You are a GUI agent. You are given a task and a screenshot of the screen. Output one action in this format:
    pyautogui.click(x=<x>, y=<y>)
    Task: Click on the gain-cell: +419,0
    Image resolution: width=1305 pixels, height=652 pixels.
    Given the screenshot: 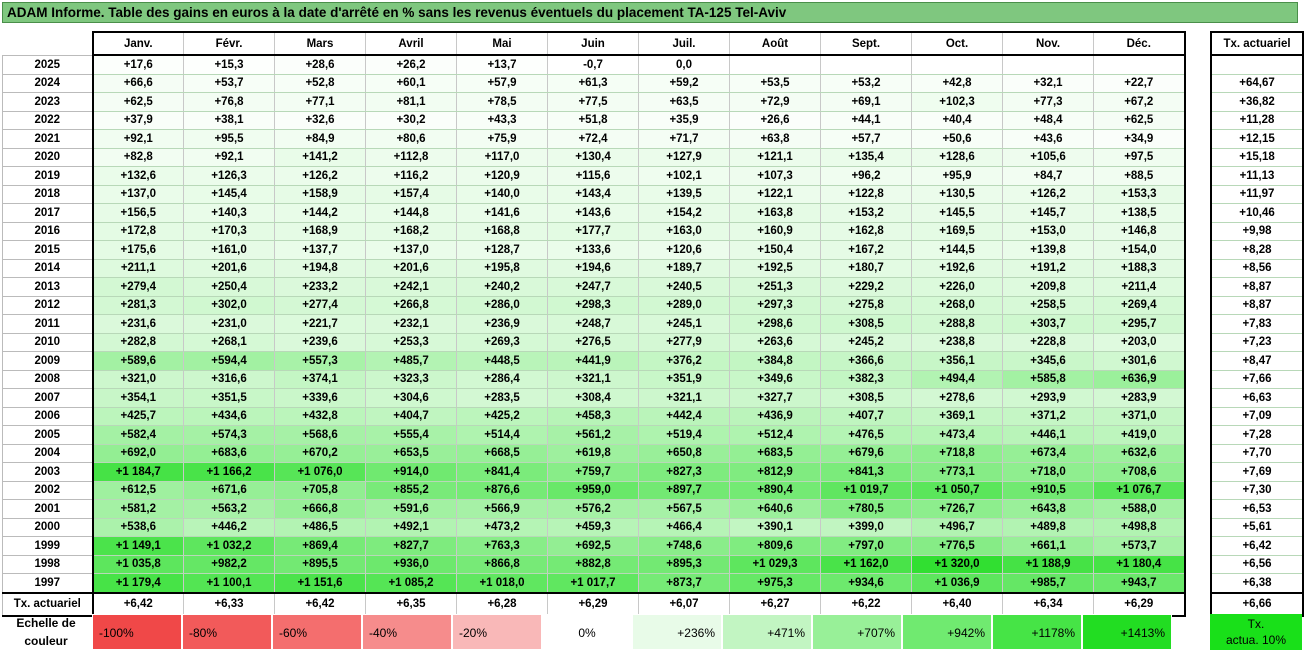 What is the action you would take?
    pyautogui.click(x=1139, y=435)
    